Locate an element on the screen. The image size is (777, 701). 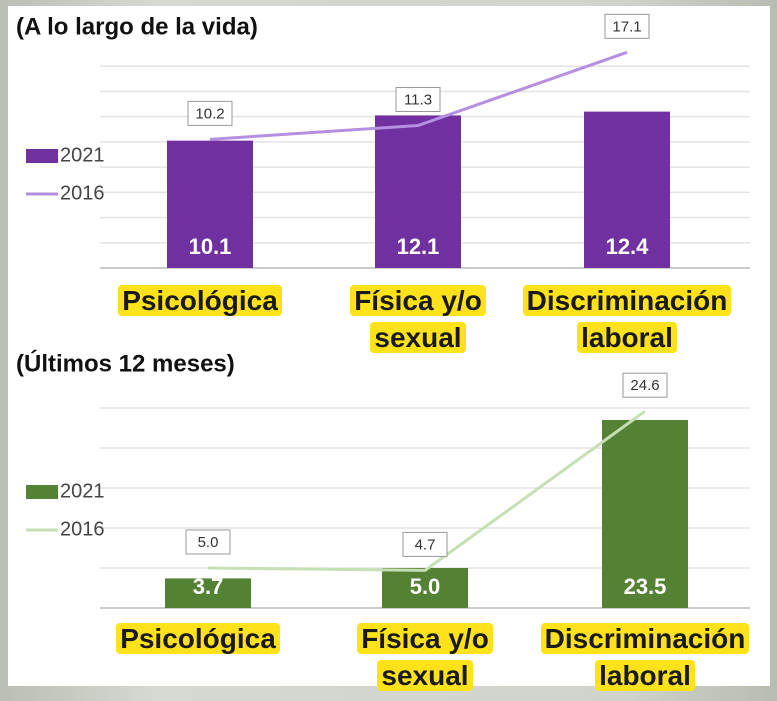
line-value-label: 4.7 is located at coordinates (425, 544).